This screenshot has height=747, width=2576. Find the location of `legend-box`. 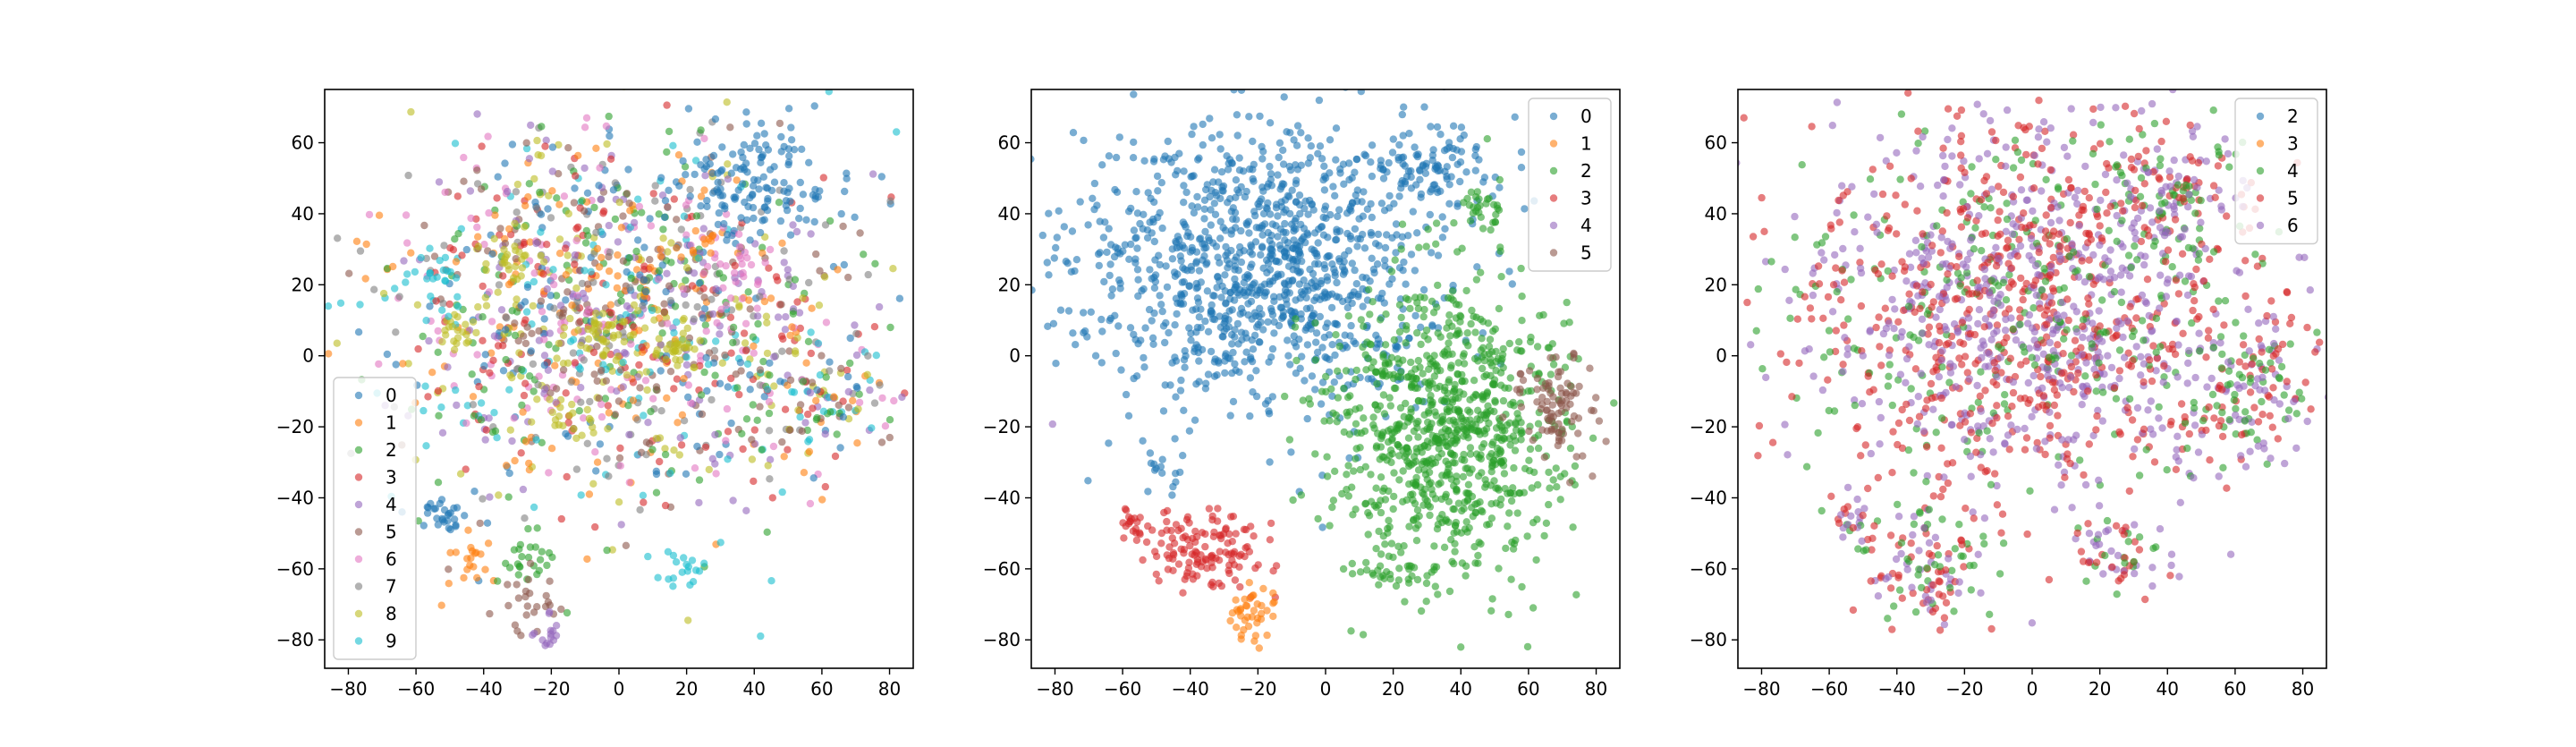

legend-box is located at coordinates (1570, 185).